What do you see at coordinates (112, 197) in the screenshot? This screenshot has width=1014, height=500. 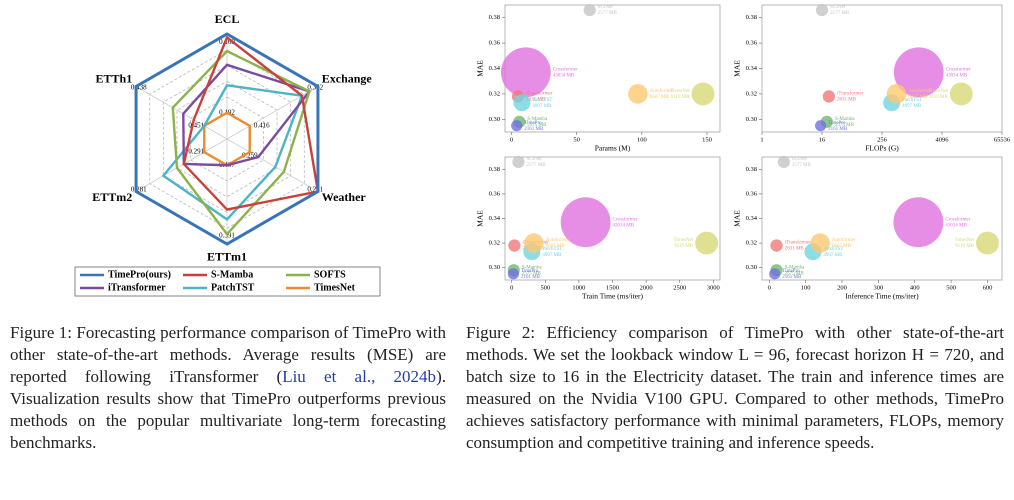 I see `radar-axis-label: ETTm2` at bounding box center [112, 197].